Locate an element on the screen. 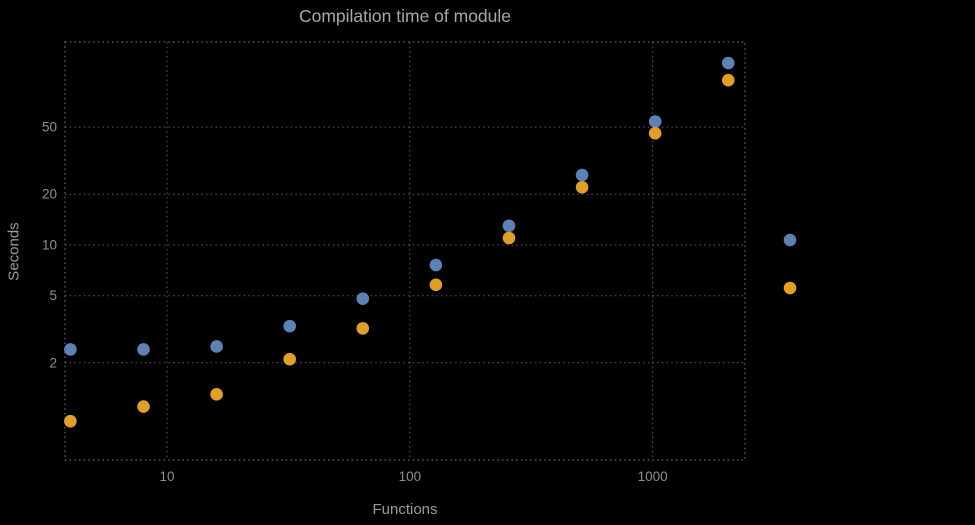 This screenshot has width=975, height=525. y-tick-label: 2 is located at coordinates (53, 362).